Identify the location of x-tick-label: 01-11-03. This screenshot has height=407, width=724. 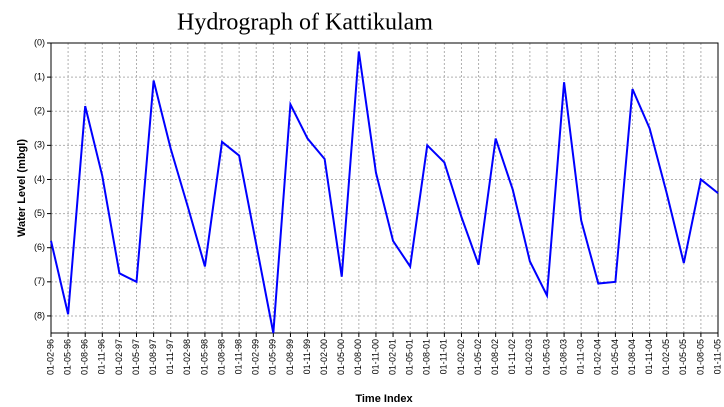
(581, 356).